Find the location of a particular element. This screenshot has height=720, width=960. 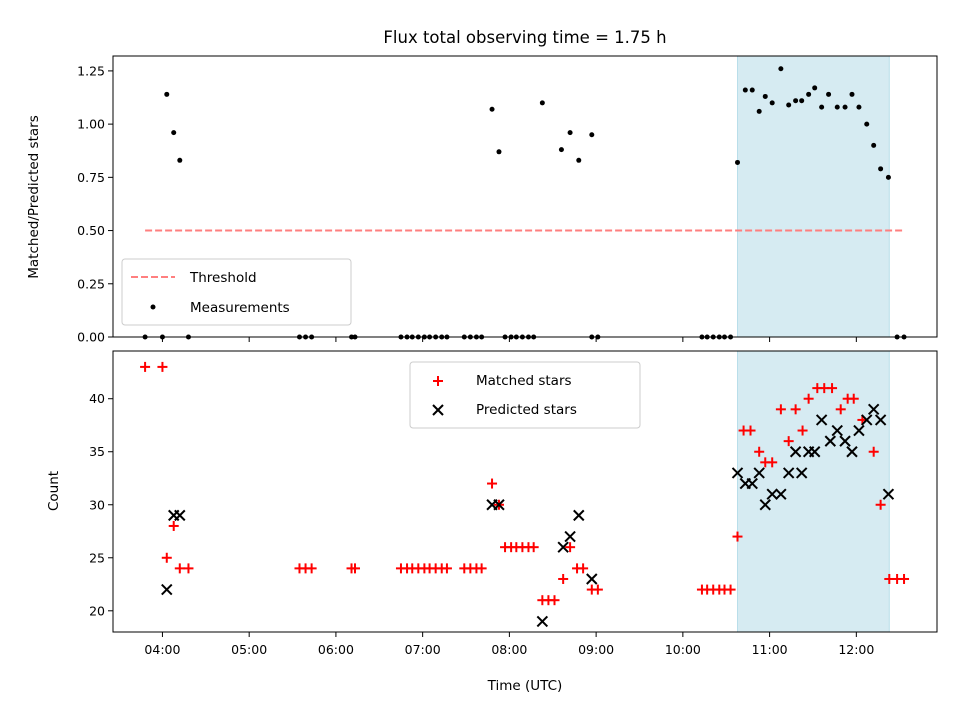

x-tick-label: 06:00 is located at coordinates (336, 649).